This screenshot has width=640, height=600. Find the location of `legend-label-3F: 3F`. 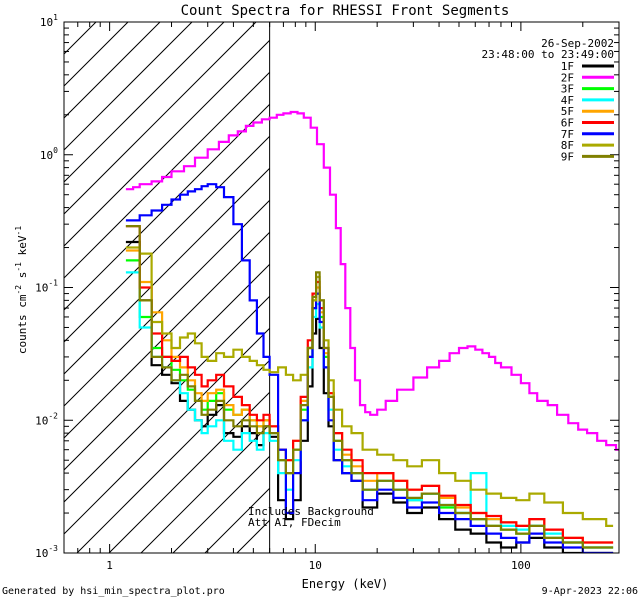

legend-label-3F: 3F is located at coordinates (567, 89).